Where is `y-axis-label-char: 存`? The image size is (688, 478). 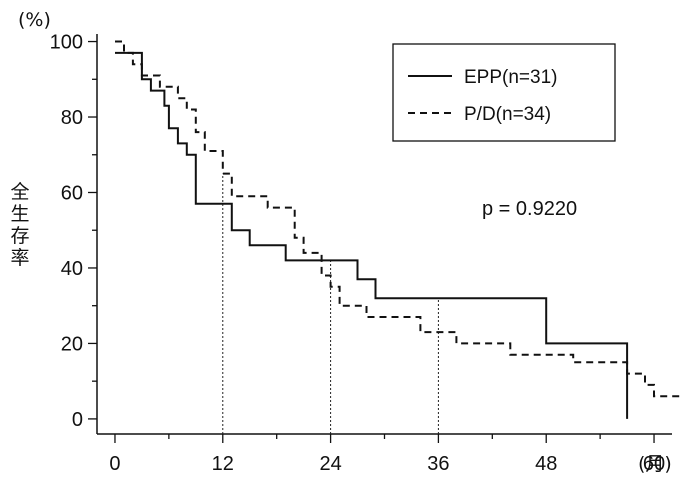
y-axis-label-char: 存 is located at coordinates (19, 236).